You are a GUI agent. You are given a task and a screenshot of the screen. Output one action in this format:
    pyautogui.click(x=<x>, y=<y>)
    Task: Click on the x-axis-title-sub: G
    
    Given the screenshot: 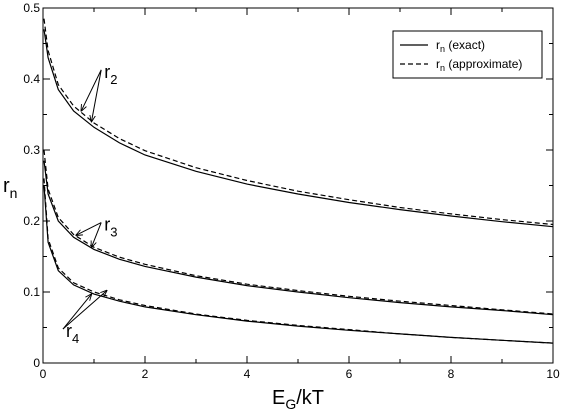 What is the action you would take?
    pyautogui.click(x=290, y=402)
    